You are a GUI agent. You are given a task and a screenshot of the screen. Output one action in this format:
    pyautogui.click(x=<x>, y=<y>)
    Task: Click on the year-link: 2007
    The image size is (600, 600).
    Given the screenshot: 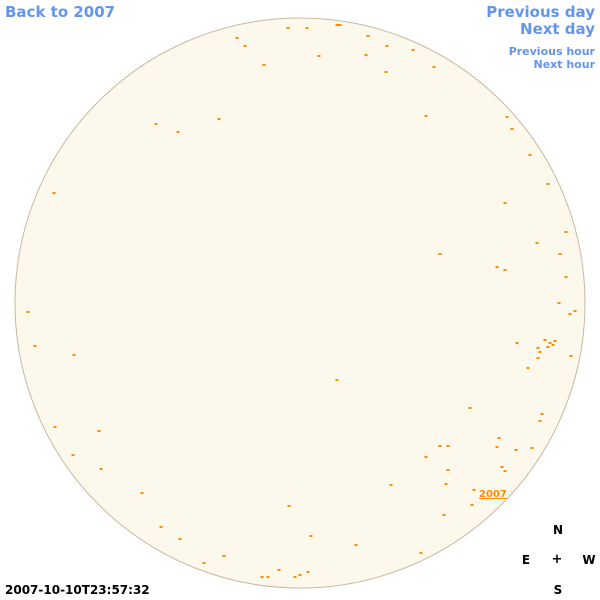 What is the action you would take?
    pyautogui.click(x=493, y=494)
    